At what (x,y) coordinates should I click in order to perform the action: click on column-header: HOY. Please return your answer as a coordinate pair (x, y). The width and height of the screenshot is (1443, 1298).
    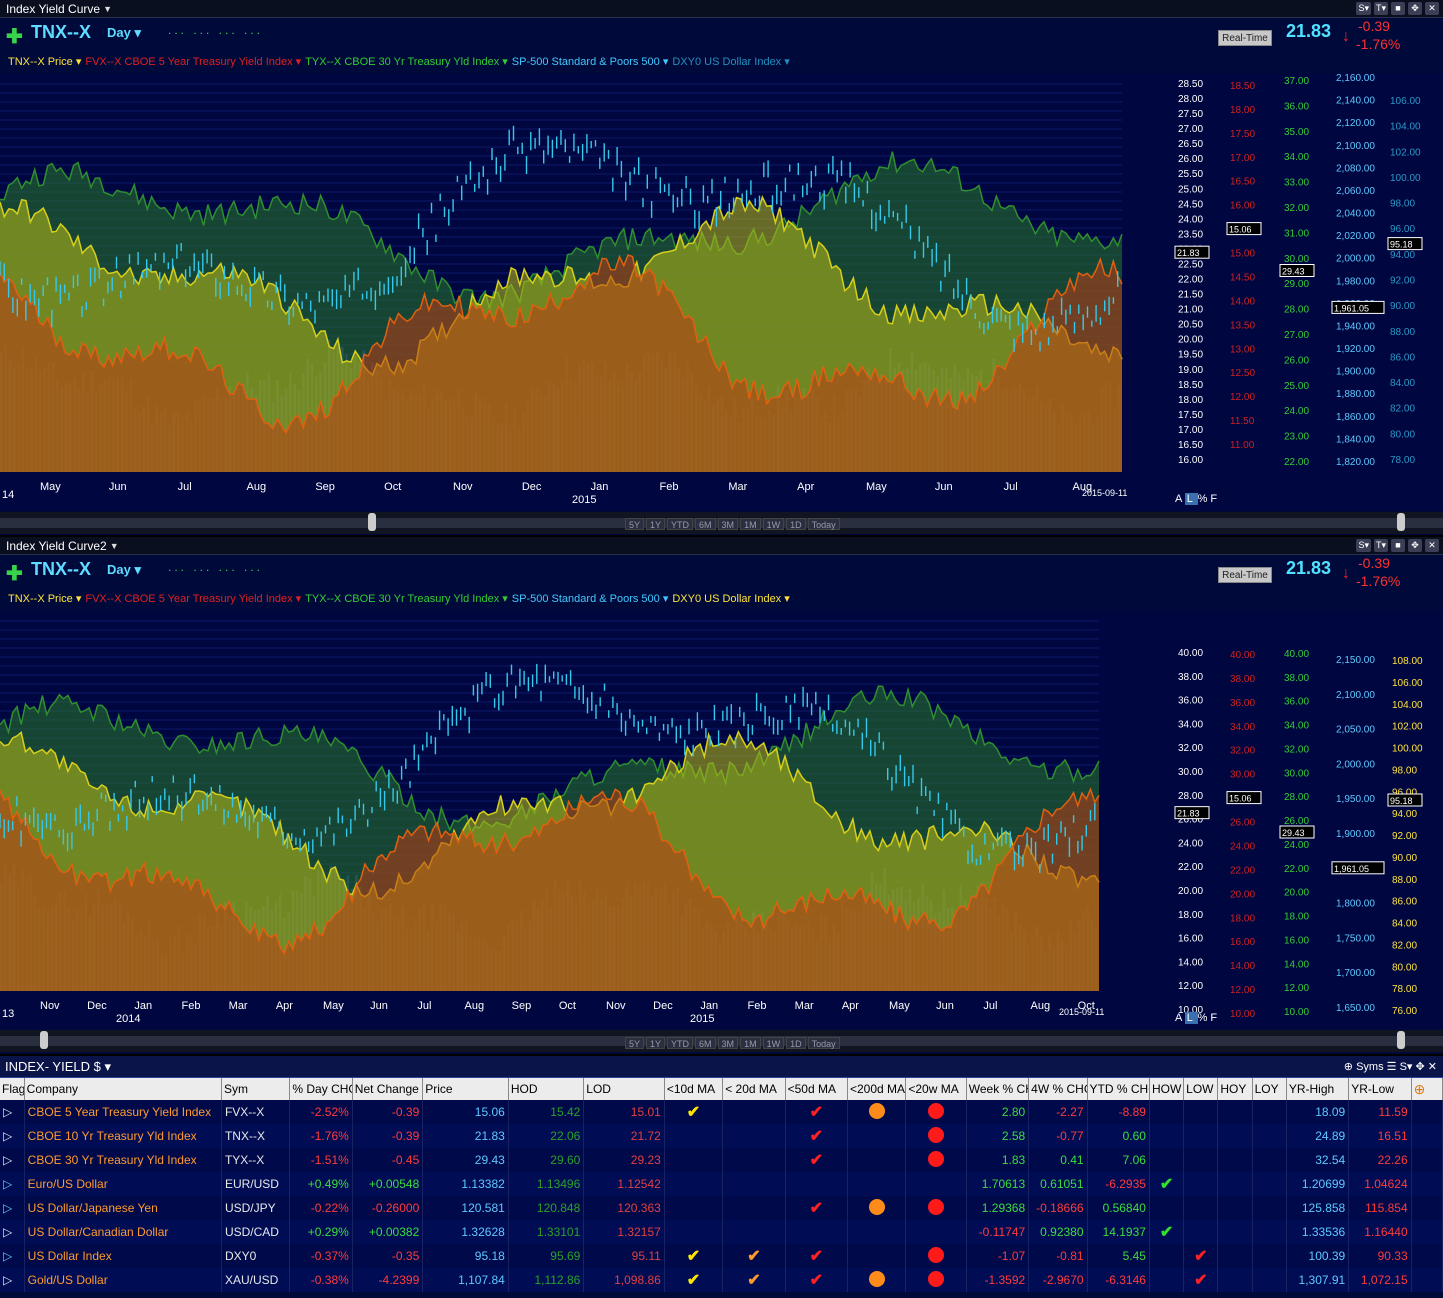
    Looking at the image, I should click on (1235, 1089).